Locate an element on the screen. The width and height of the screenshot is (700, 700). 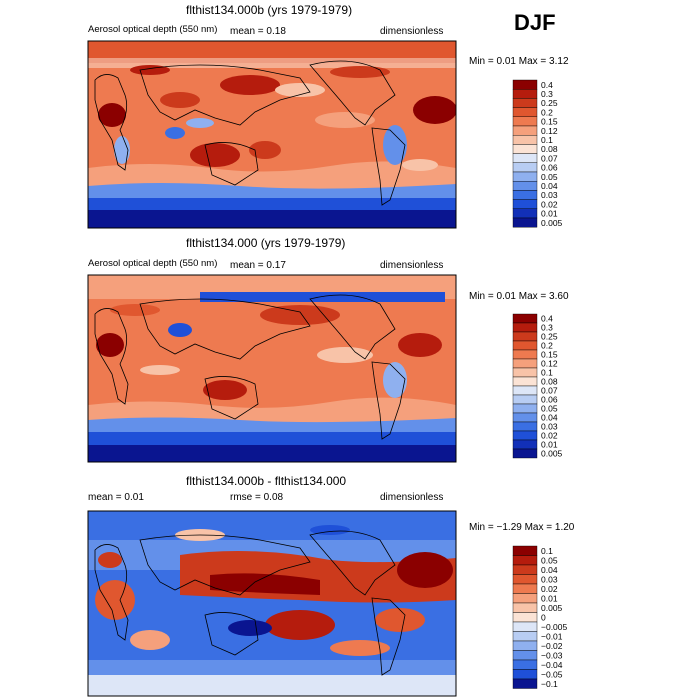
colorbar-1-label: 0.05 is located at coordinates (549, 177).